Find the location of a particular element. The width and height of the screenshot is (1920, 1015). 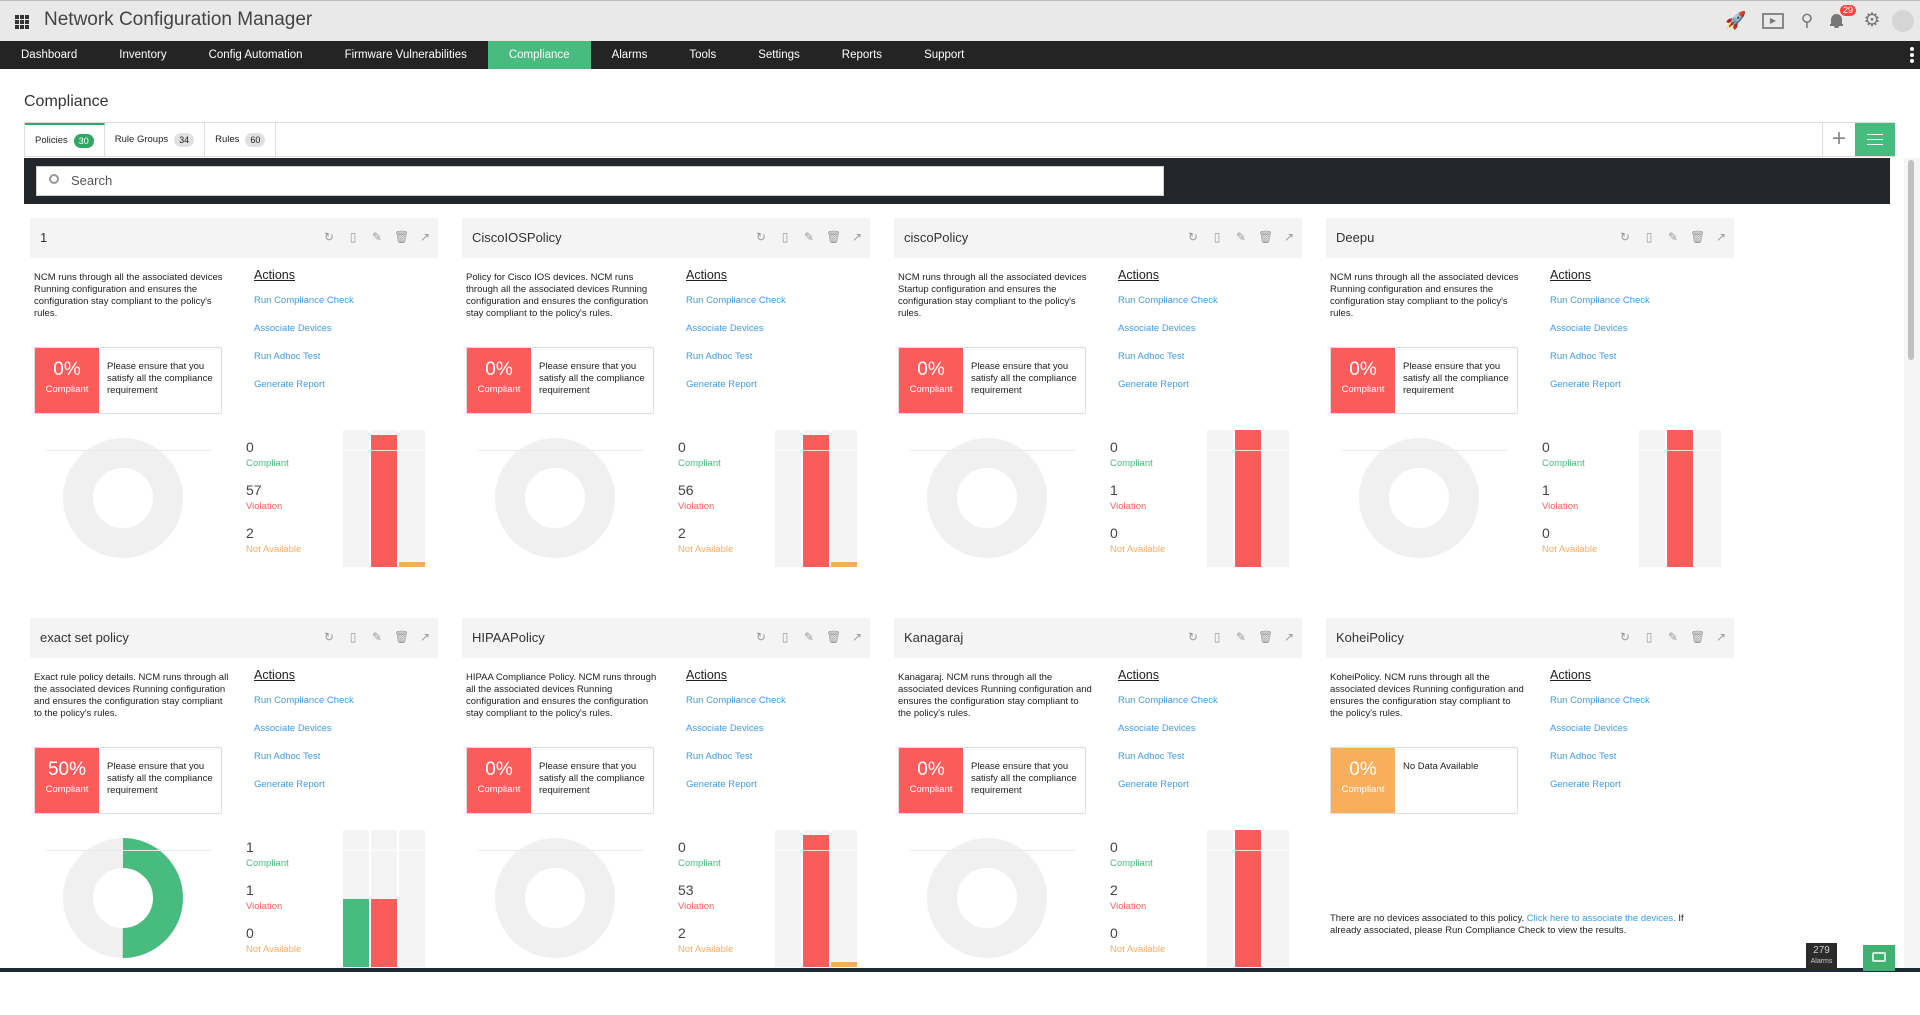

nav-item-settings: Settings is located at coordinates (779, 55).